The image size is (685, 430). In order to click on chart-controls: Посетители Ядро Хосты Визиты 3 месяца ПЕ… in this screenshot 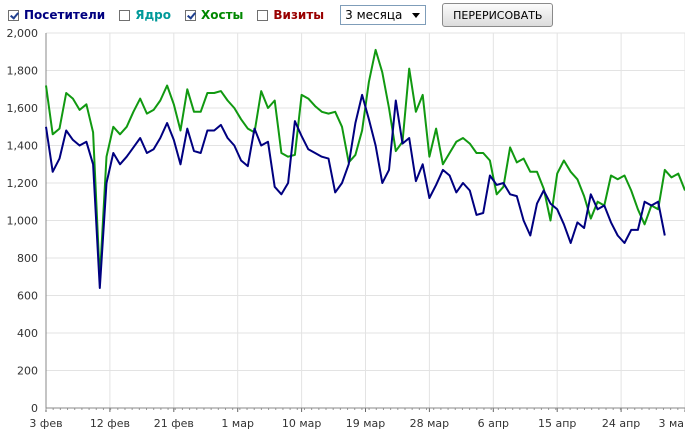, I will do `click(342, 15)`.